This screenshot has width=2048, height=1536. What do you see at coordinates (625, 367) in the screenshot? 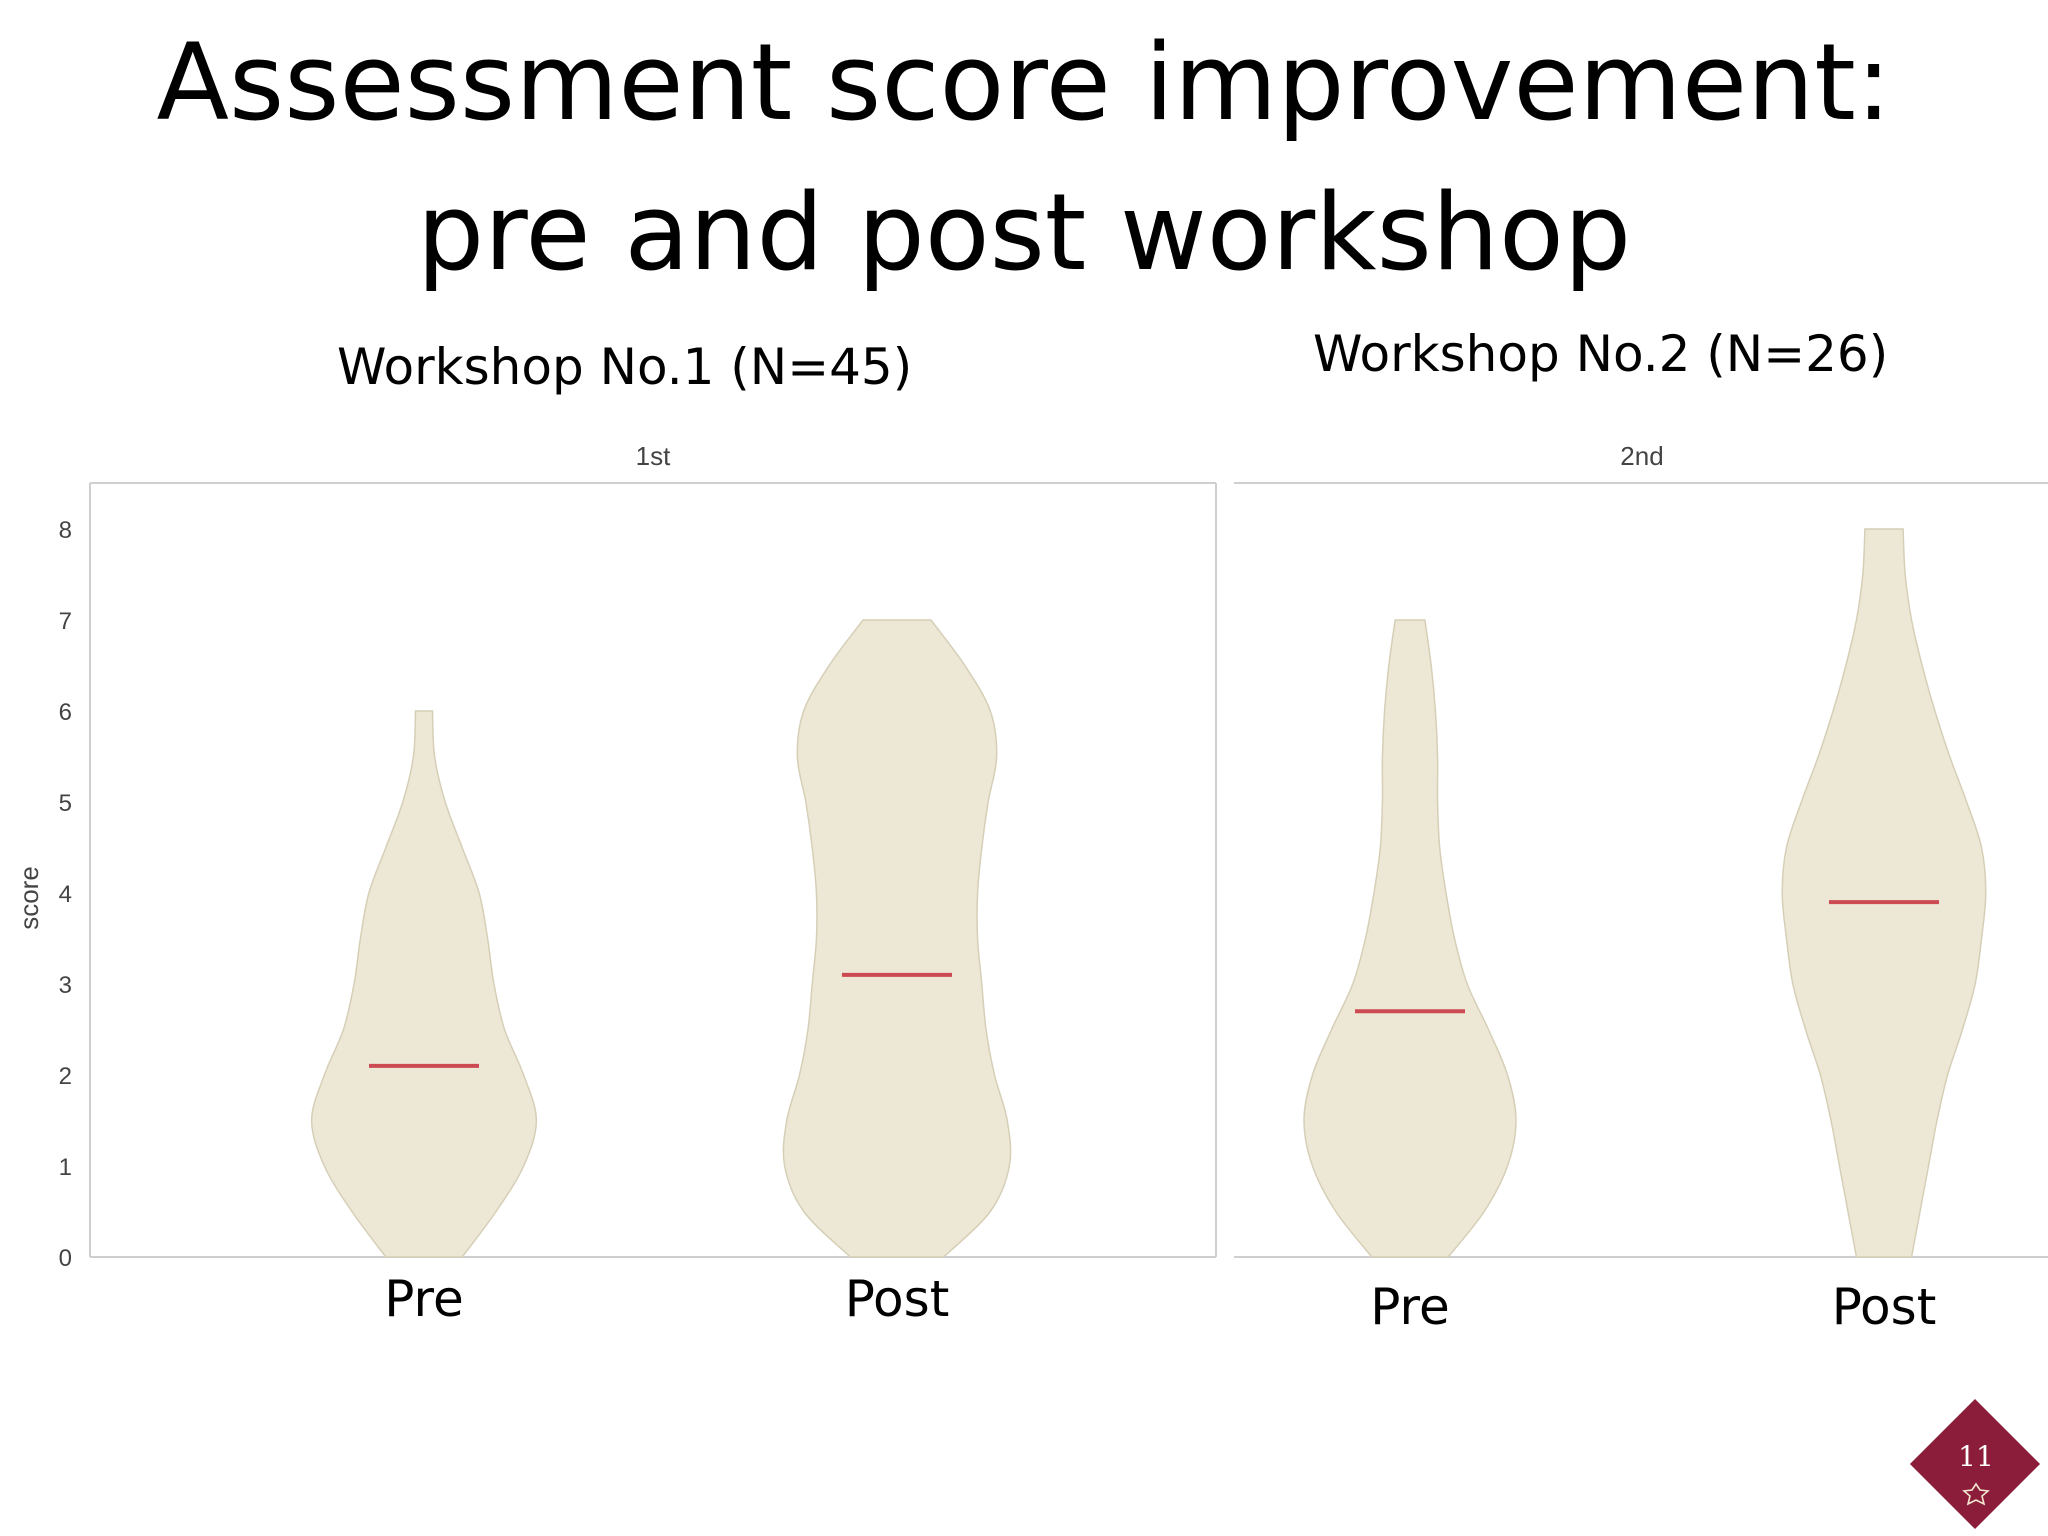
I see `workshop-1-label: Workshop No.1 (N=45)` at bounding box center [625, 367].